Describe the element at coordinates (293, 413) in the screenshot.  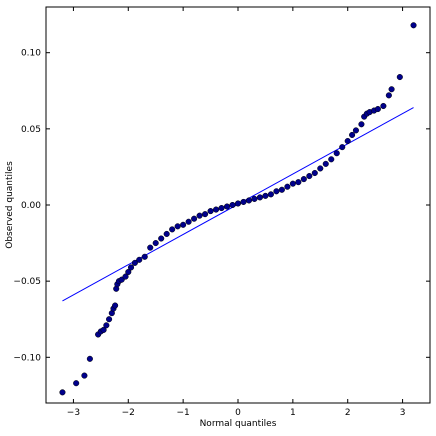
I see `x-tick-label: 1` at that location.